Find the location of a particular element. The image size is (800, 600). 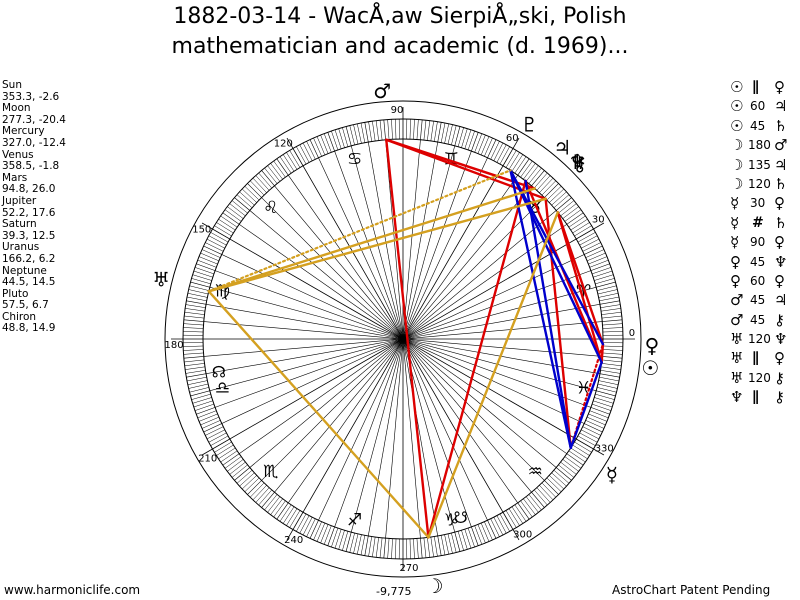

planet-uranus-icon: ♅ is located at coordinates (161, 280).